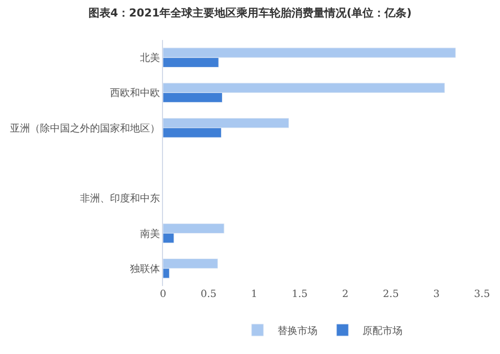 This screenshot has height=354, width=500. Describe the element at coordinates (85, 128) in the screenshot. I see `y-tick-label: 亚洲（除中国之外的国家和地区）` at that location.